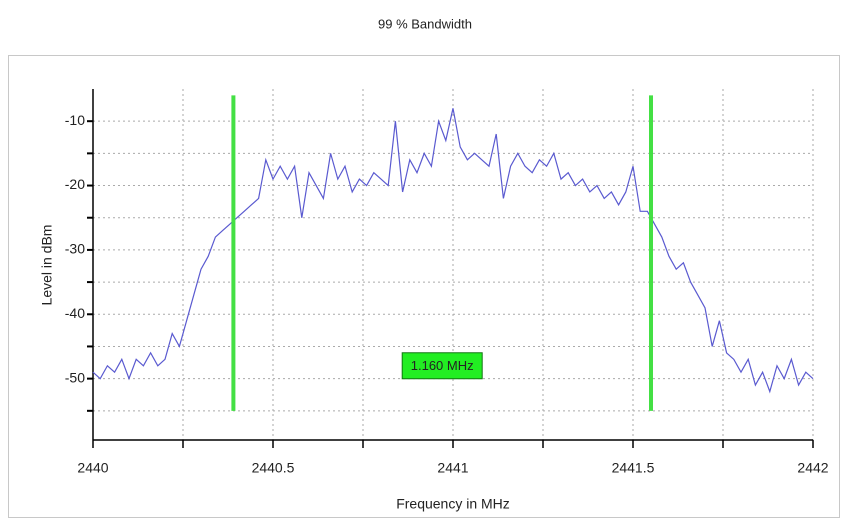  What do you see at coordinates (812, 468) in the screenshot?
I see `x-tick-label: 2442` at bounding box center [812, 468].